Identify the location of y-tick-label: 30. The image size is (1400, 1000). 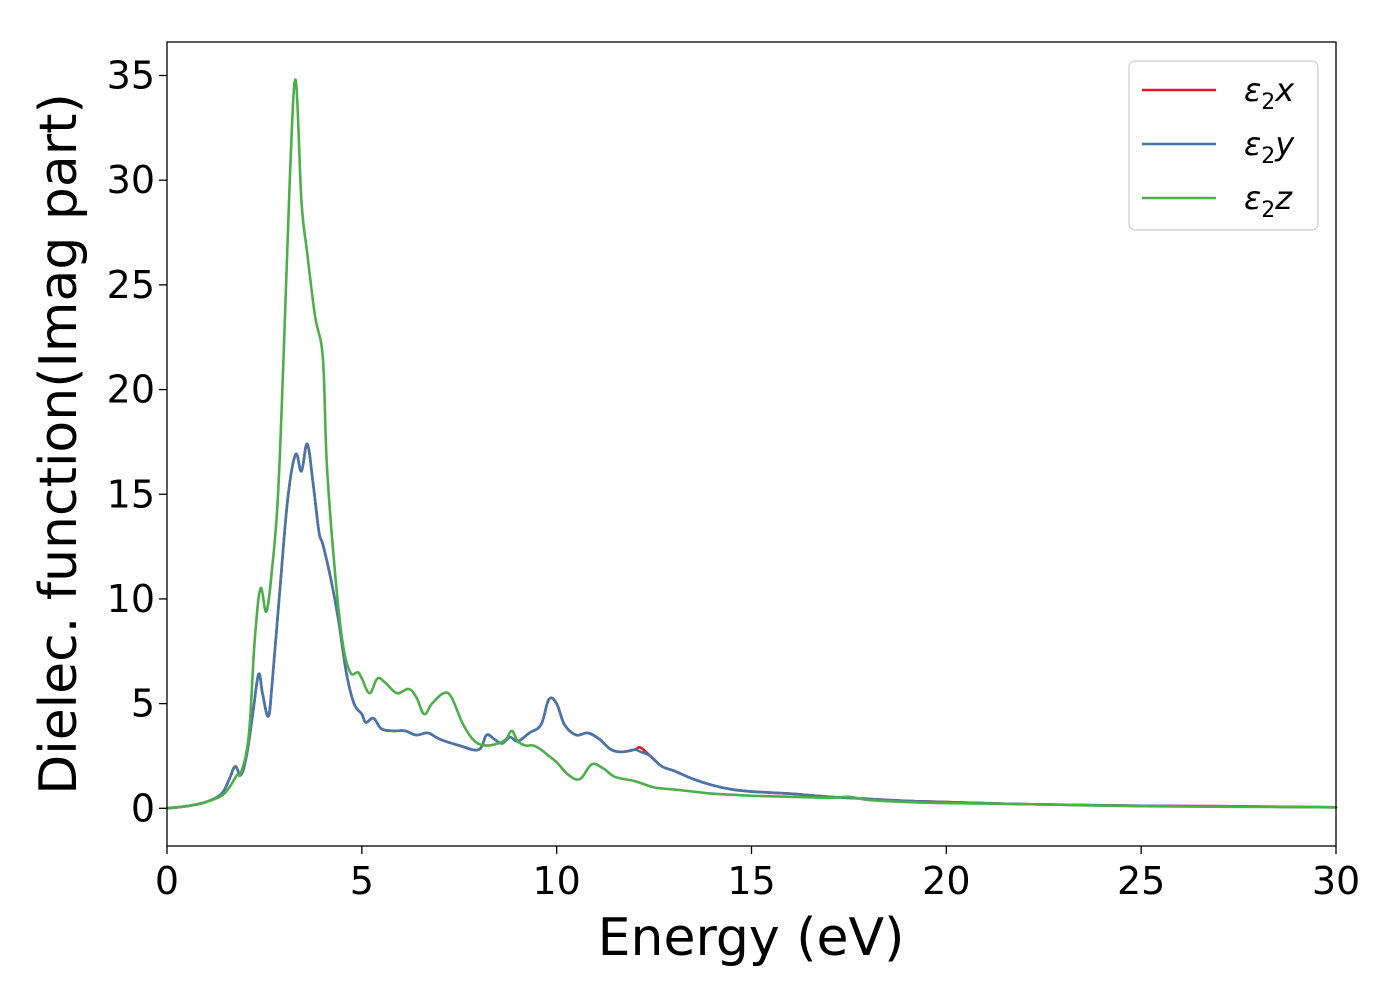
(131, 180).